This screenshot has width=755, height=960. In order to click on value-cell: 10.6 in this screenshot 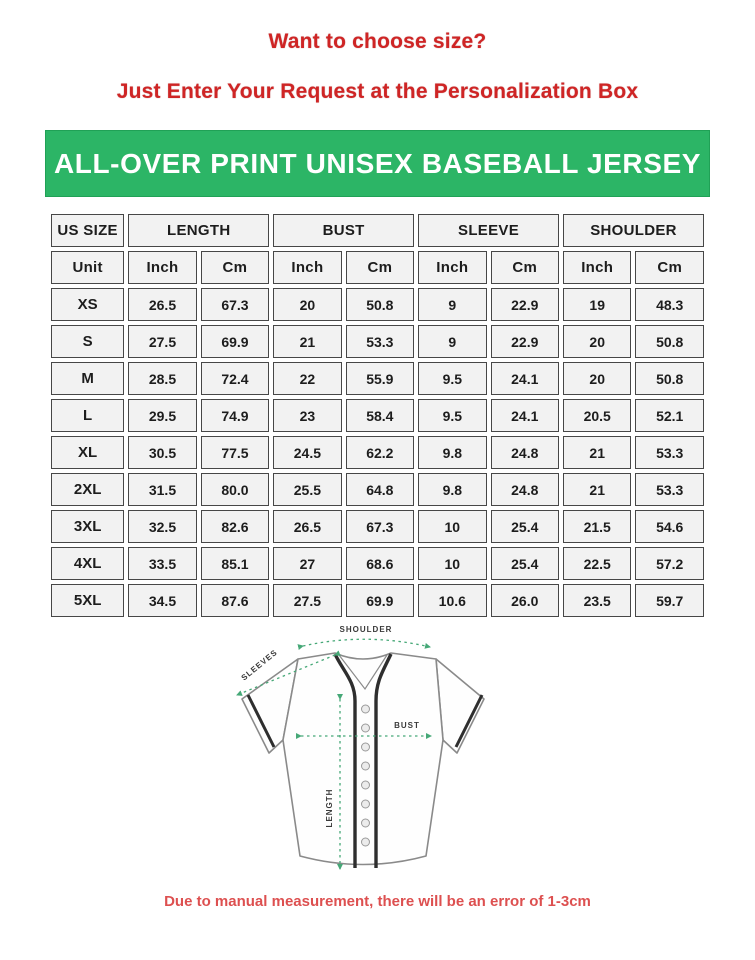, I will do `click(452, 600)`.